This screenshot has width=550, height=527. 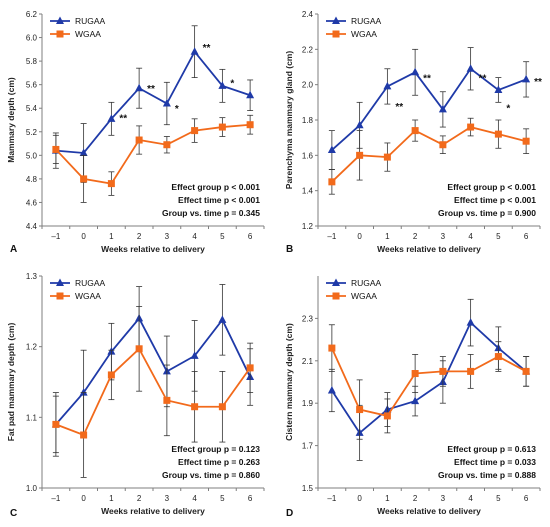 I want to click on panel-letter: B, so click(x=289, y=249).